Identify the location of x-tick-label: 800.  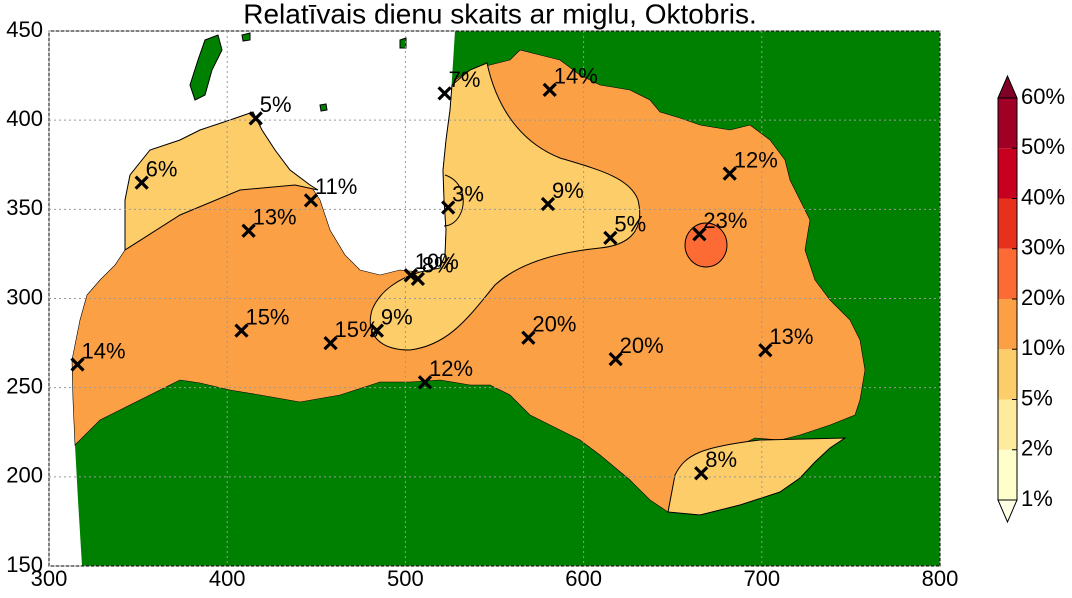
(940, 578).